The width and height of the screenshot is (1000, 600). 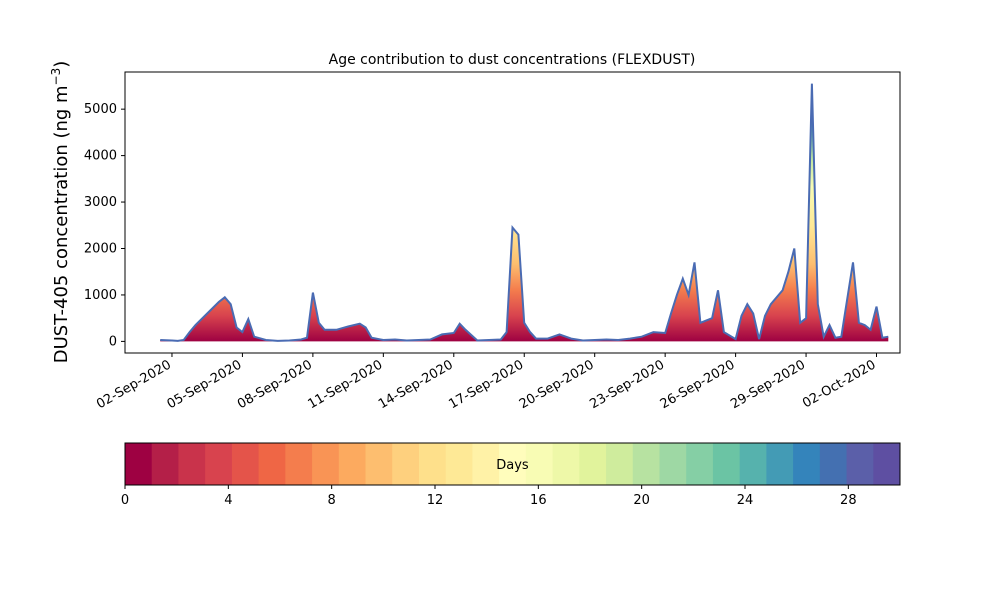 I want to click on x-tick-label: 26-Sep-2020, so click(x=698, y=384).